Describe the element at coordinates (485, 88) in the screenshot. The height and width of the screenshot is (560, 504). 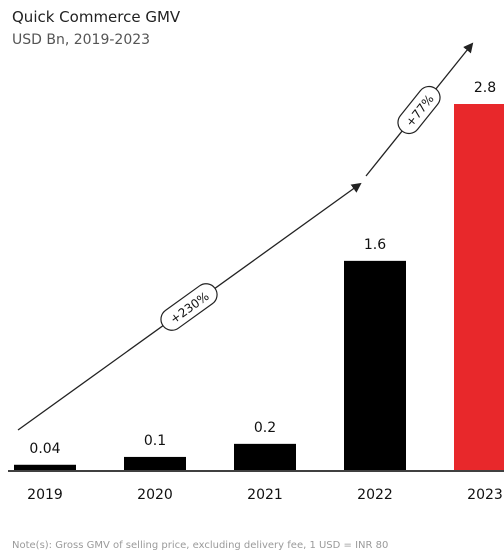
I see `value-label-2023: 2.8` at that location.